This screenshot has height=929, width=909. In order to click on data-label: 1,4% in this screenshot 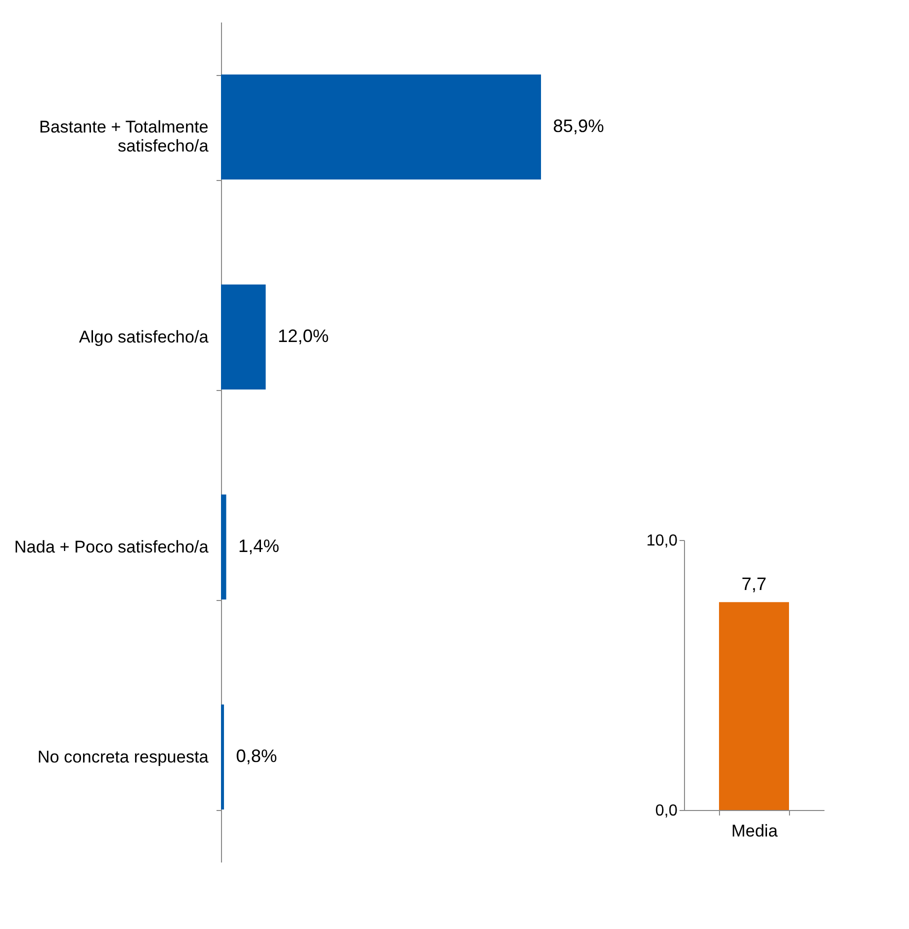, I will do `click(259, 546)`.